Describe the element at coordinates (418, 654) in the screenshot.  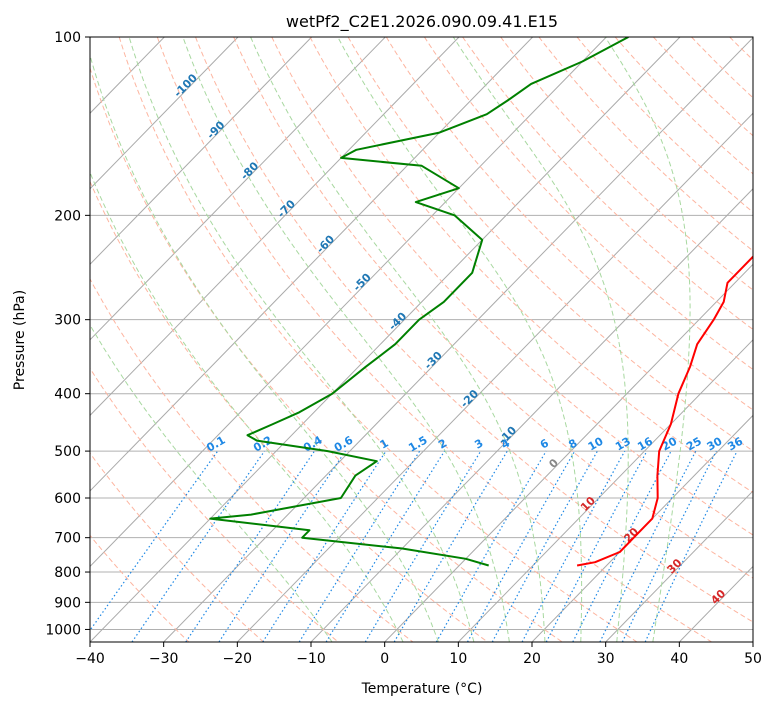
I see `x-axis-ticks: −40 −30 −20 −10 0 10 20 30 40 50` at that location.